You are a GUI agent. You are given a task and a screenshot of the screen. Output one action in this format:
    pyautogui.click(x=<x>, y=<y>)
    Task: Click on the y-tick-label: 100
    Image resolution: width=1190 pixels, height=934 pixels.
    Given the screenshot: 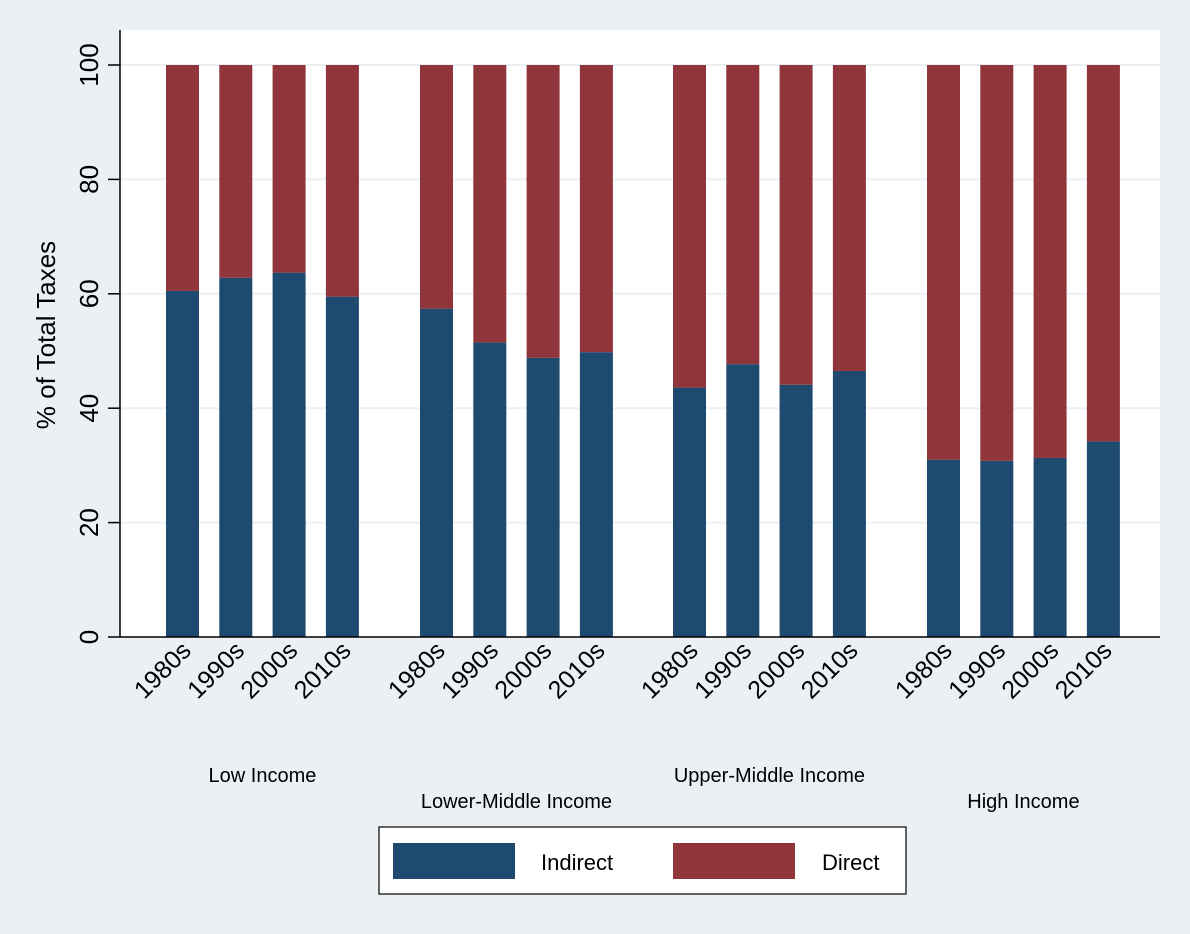 What is the action you would take?
    pyautogui.click(x=89, y=64)
    